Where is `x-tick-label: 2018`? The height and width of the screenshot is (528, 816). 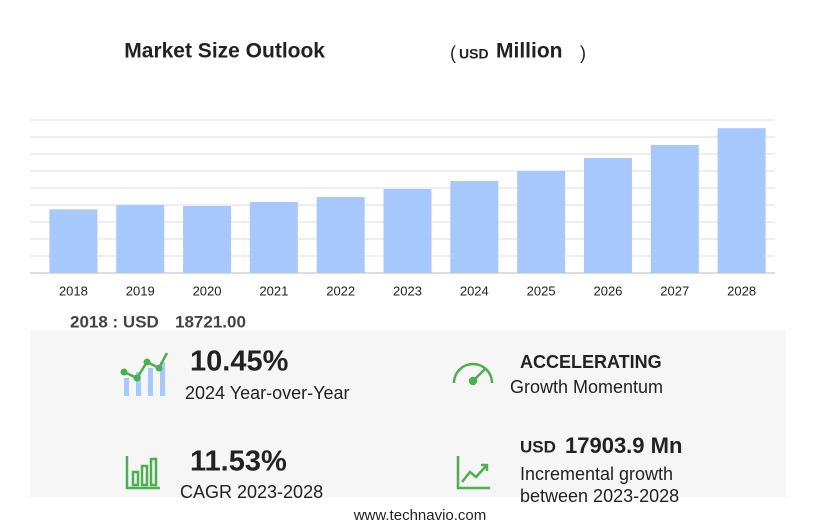
x-tick-label: 2018 is located at coordinates (73, 290).